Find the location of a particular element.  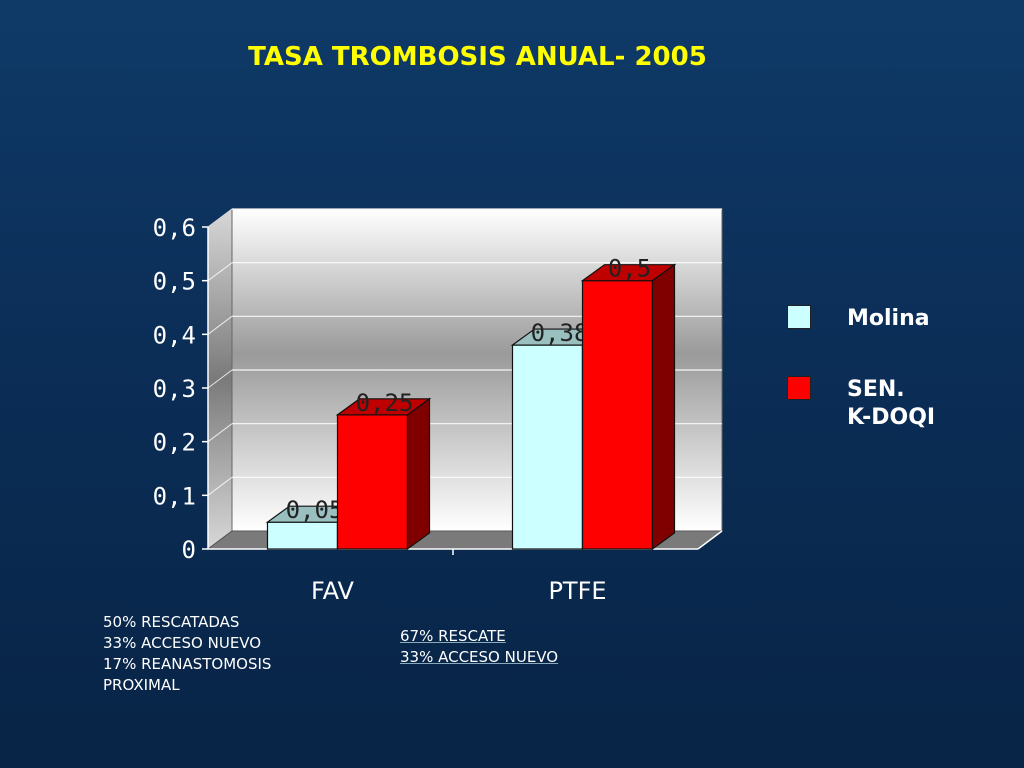

y-tick-label: 0,1 is located at coordinates (174, 496).